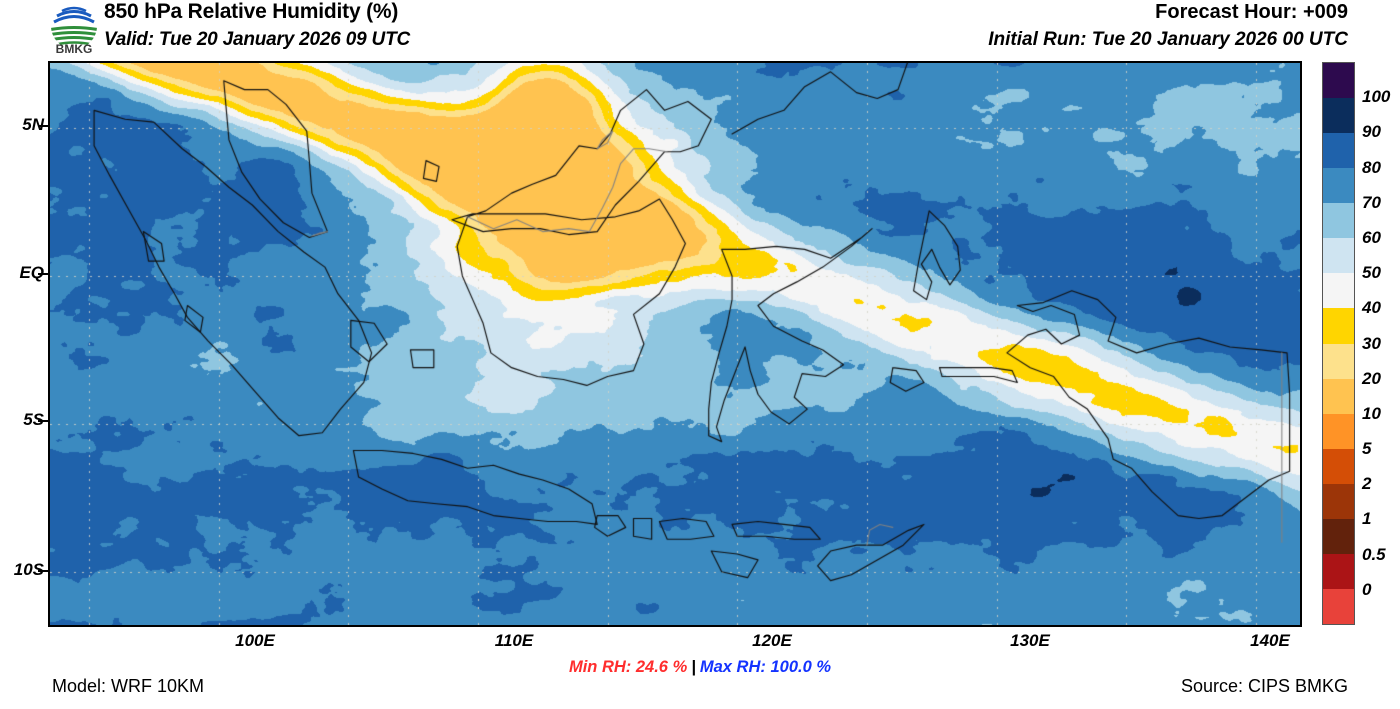 The width and height of the screenshot is (1400, 709). What do you see at coordinates (1374, 554) in the screenshot?
I see `colorbar-label-0.5: 0.5` at bounding box center [1374, 554].